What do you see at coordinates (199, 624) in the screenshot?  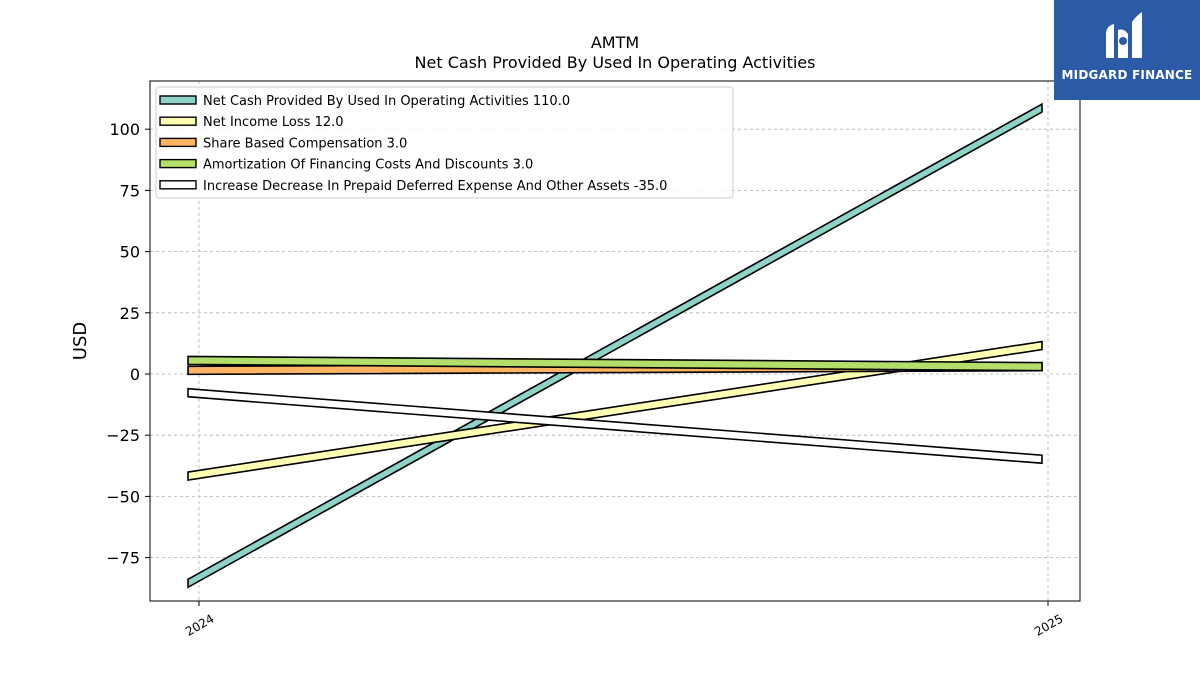 I see `x-tick-label: 2024` at bounding box center [199, 624].